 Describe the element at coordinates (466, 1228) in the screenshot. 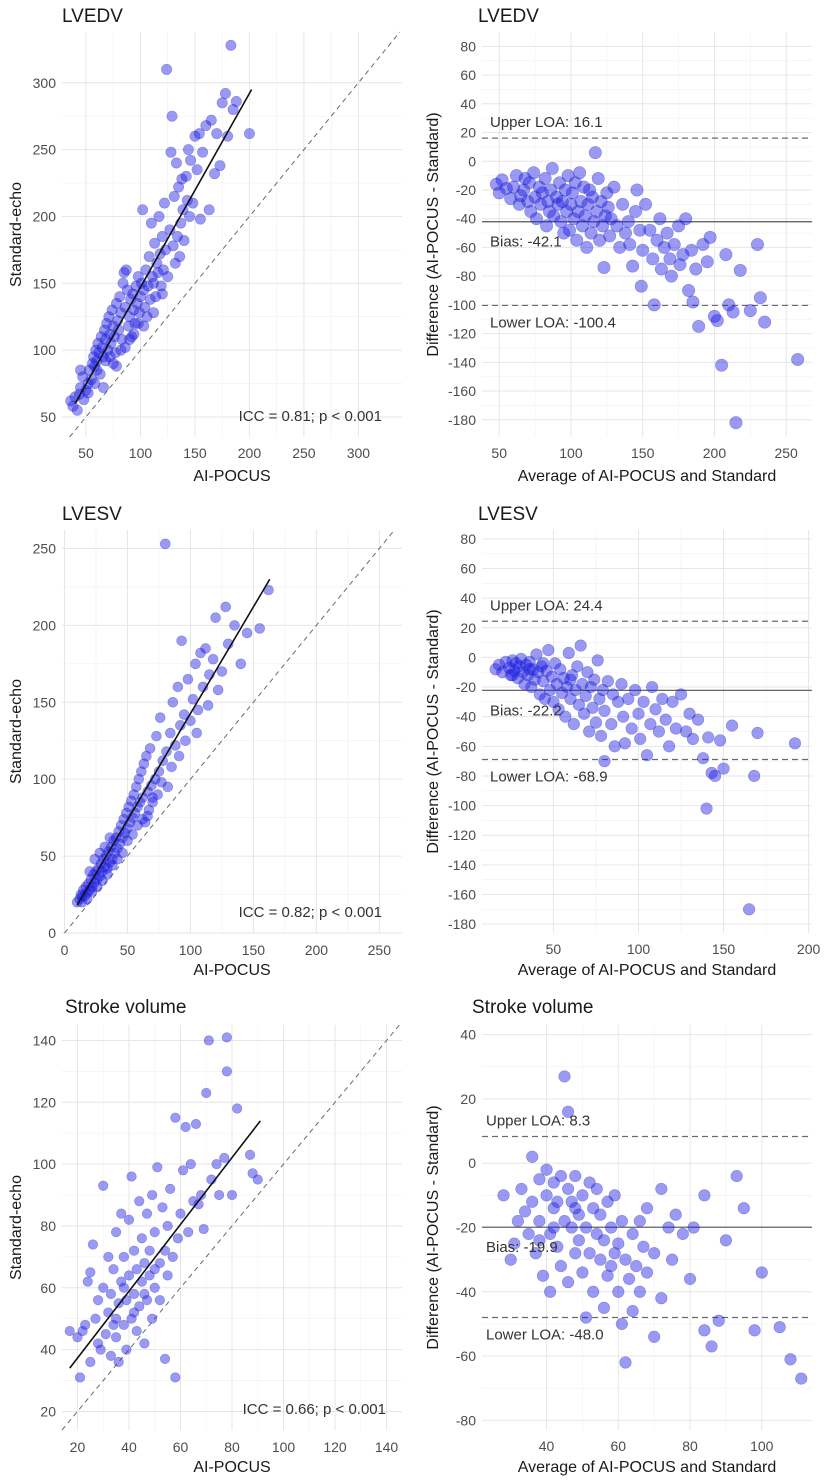

I see `y-tick-label: -20` at that location.